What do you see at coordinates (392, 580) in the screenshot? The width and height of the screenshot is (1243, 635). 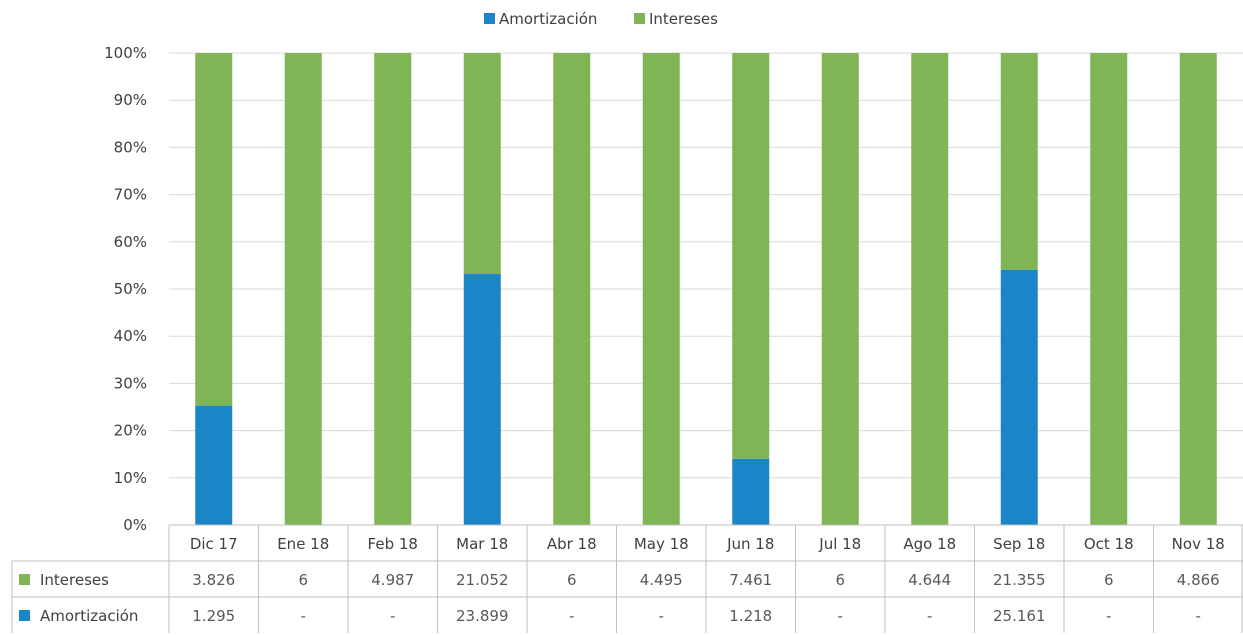 I see `table-cell: 4.987` at bounding box center [392, 580].